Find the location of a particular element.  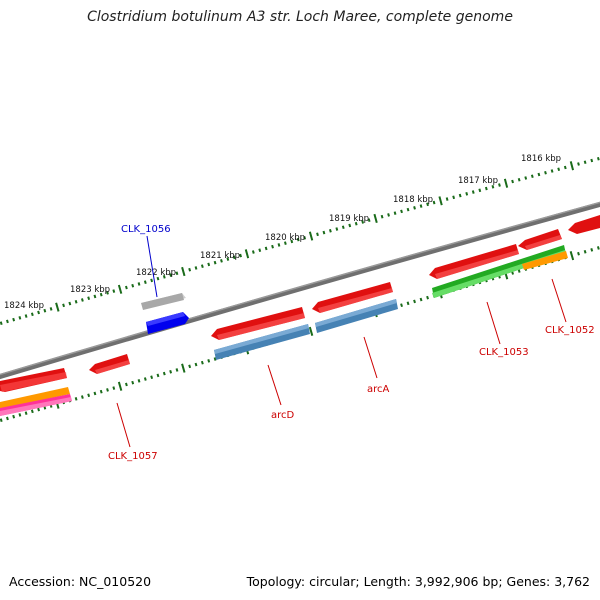

cds-arrow-arcd is located at coordinates (258, 323).